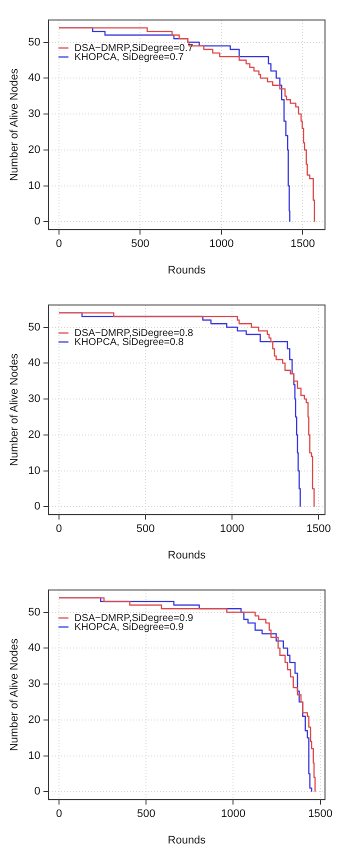  Describe the element at coordinates (129, 57) in the screenshot. I see `legend-label: KHOPCA, SiDegree=0.7` at that location.